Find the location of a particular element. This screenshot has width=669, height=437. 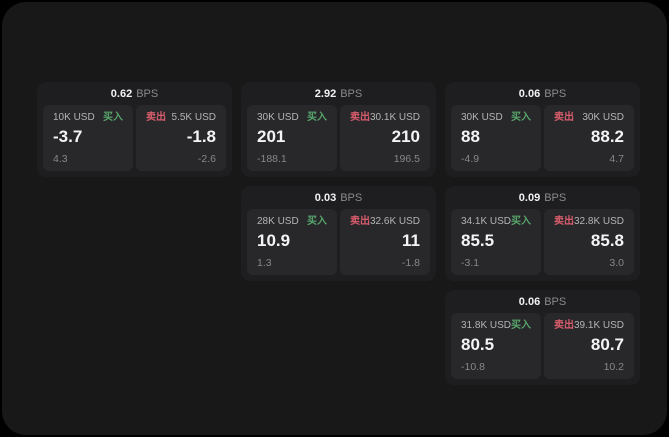

sell-price: 88.2 is located at coordinates (607, 136).